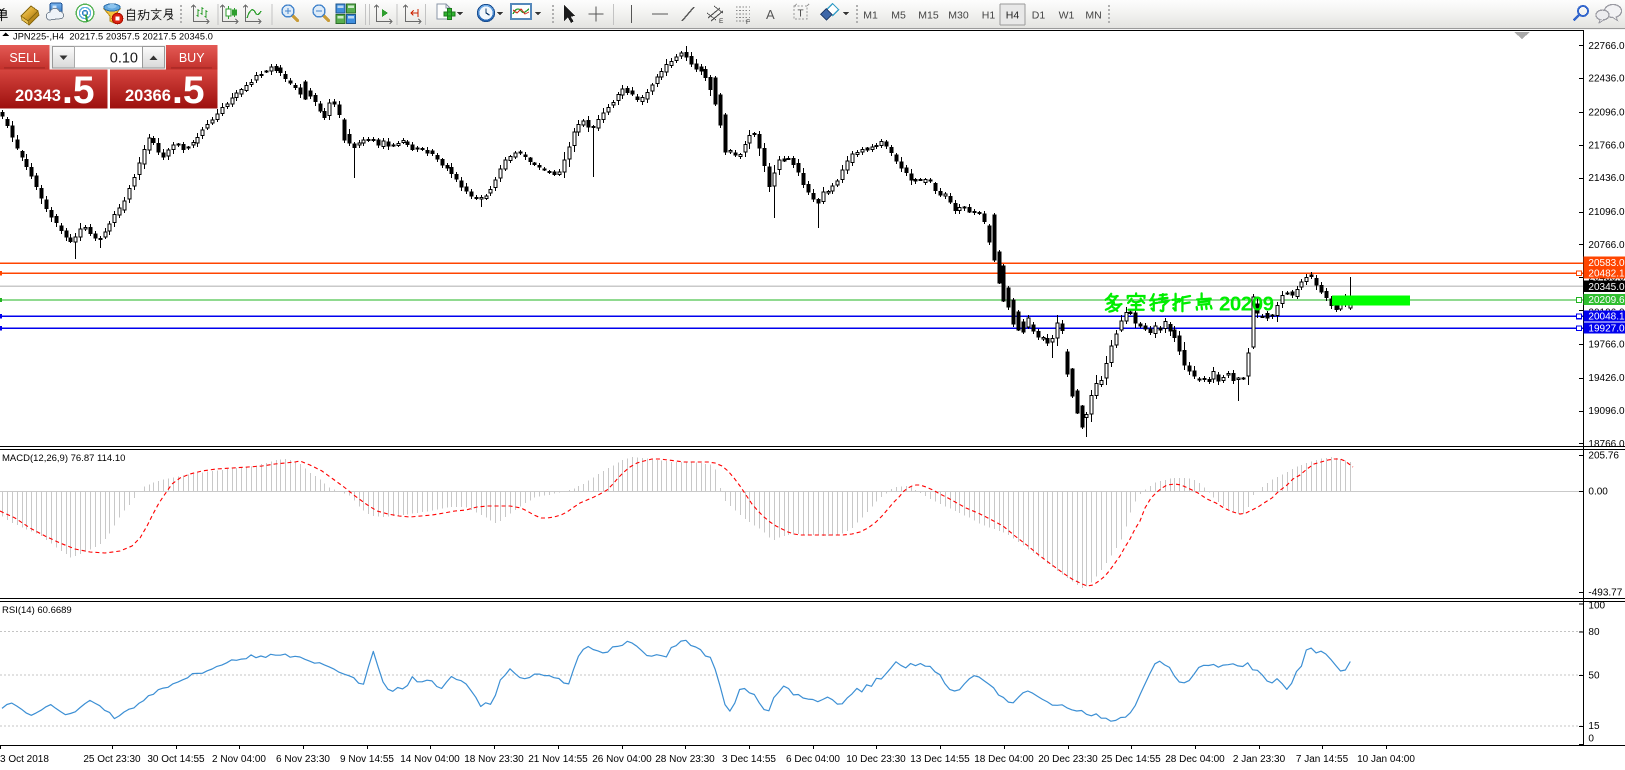 The width and height of the screenshot is (1625, 770). What do you see at coordinates (1606, 317) in the screenshot?
I see `svg-text: 20048.1` at bounding box center [1606, 317].